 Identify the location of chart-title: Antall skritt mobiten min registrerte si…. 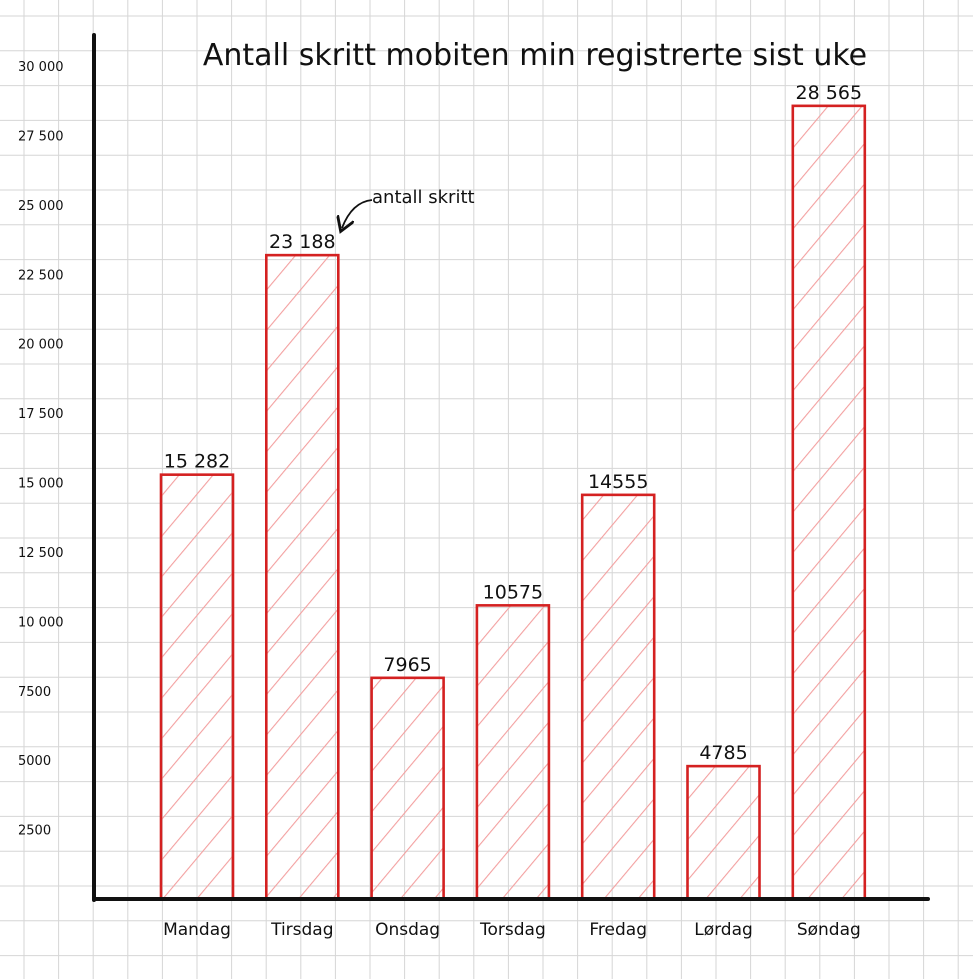
(535, 55).